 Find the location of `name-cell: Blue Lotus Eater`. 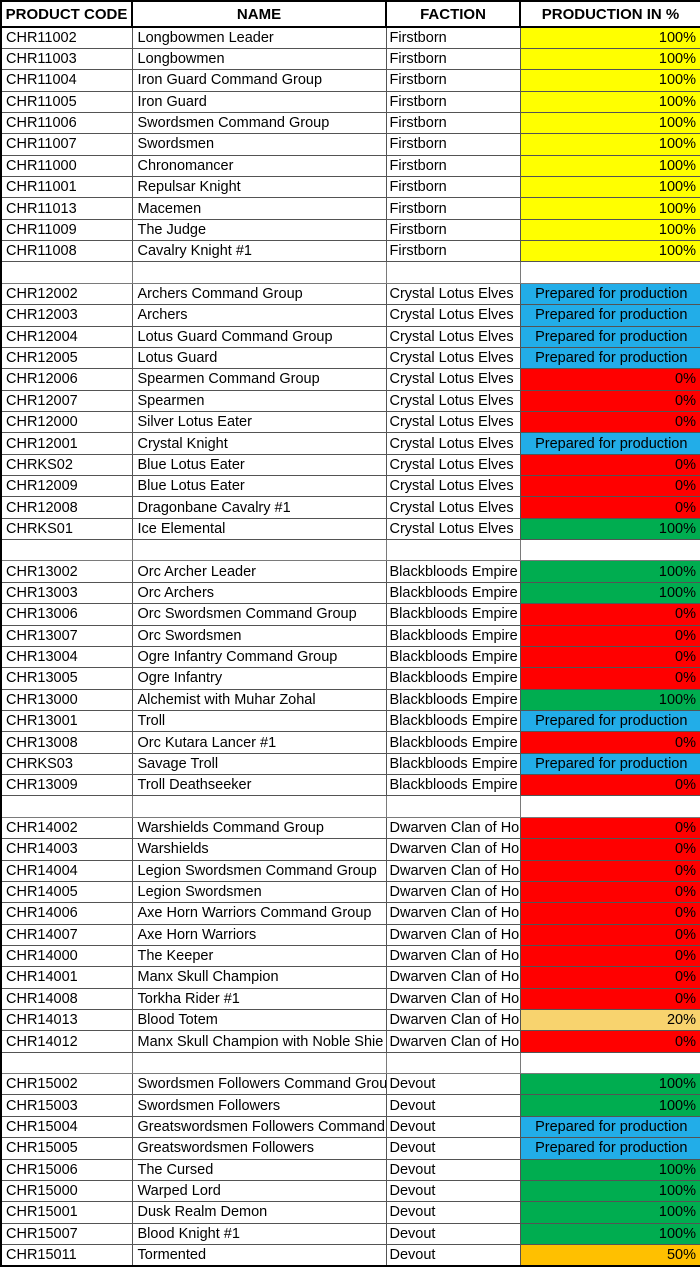

name-cell: Blue Lotus Eater is located at coordinates (259, 465).